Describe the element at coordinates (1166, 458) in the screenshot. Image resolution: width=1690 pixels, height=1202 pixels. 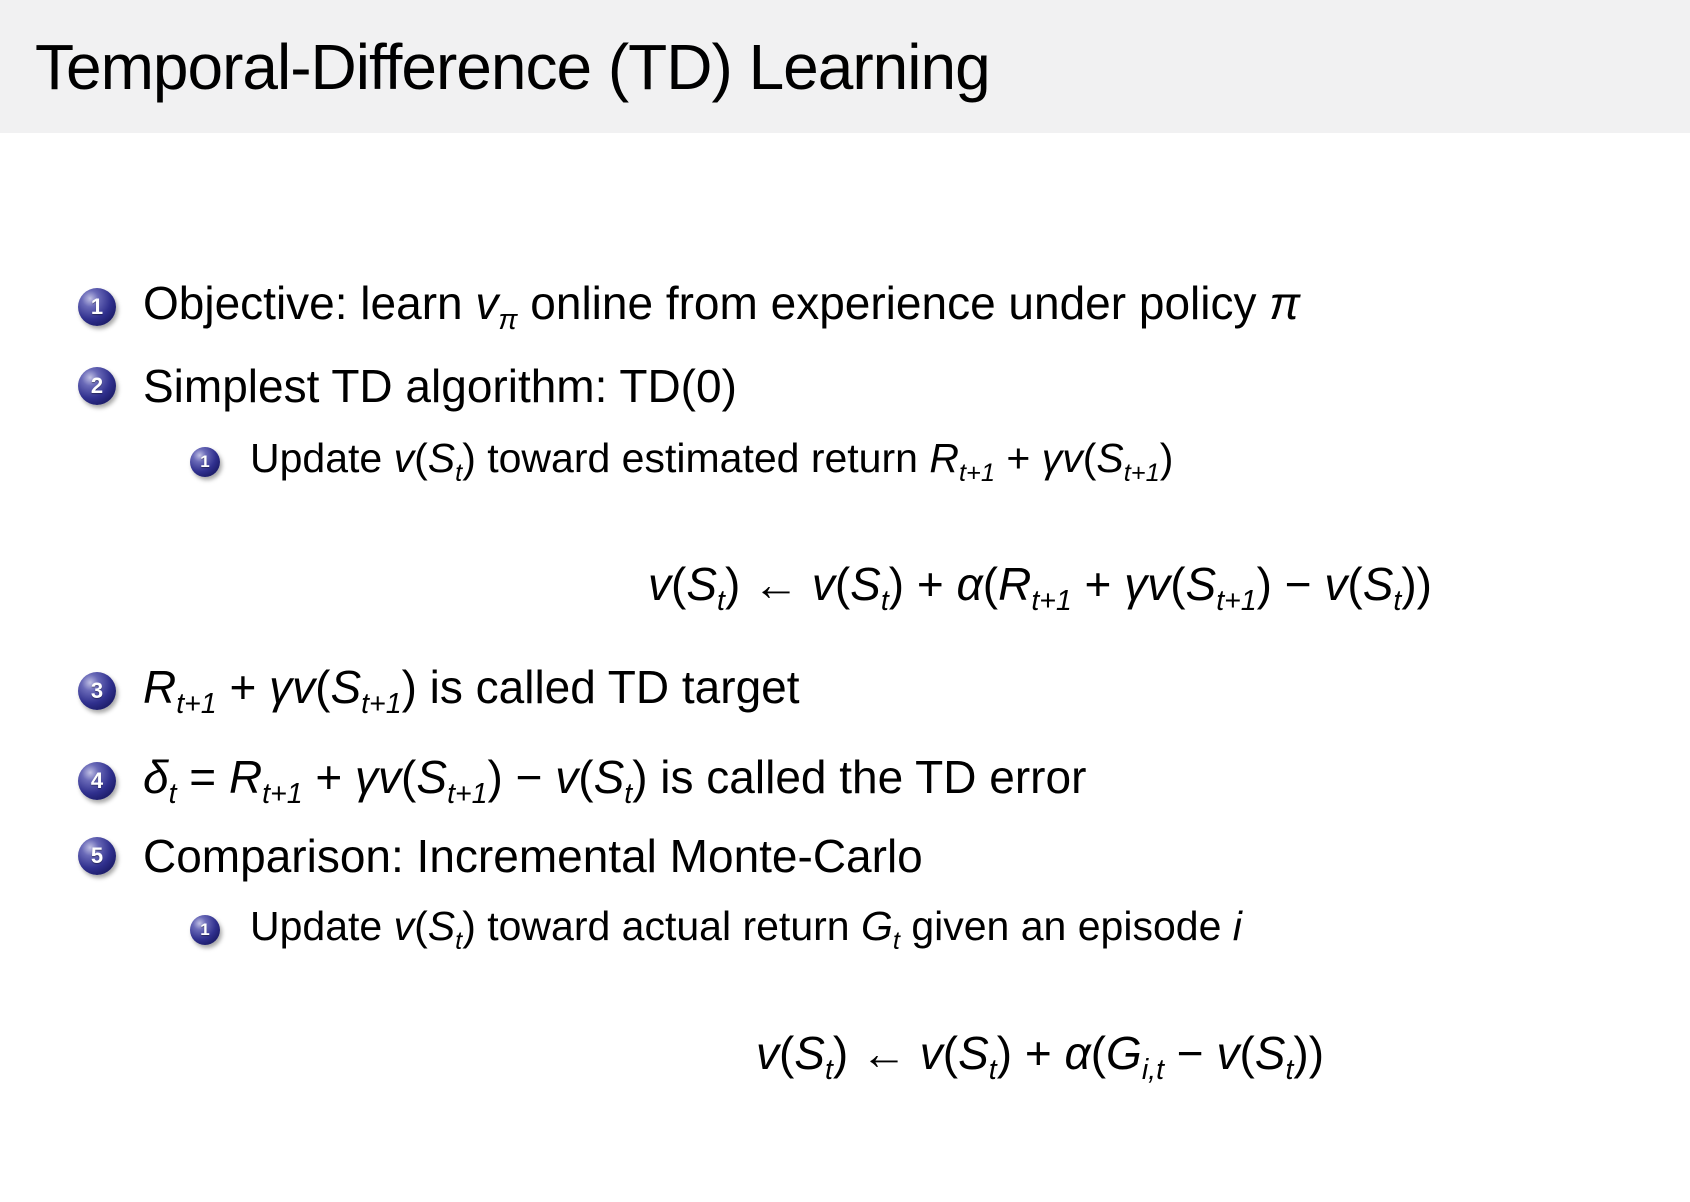
I see `text-segment: )` at that location.